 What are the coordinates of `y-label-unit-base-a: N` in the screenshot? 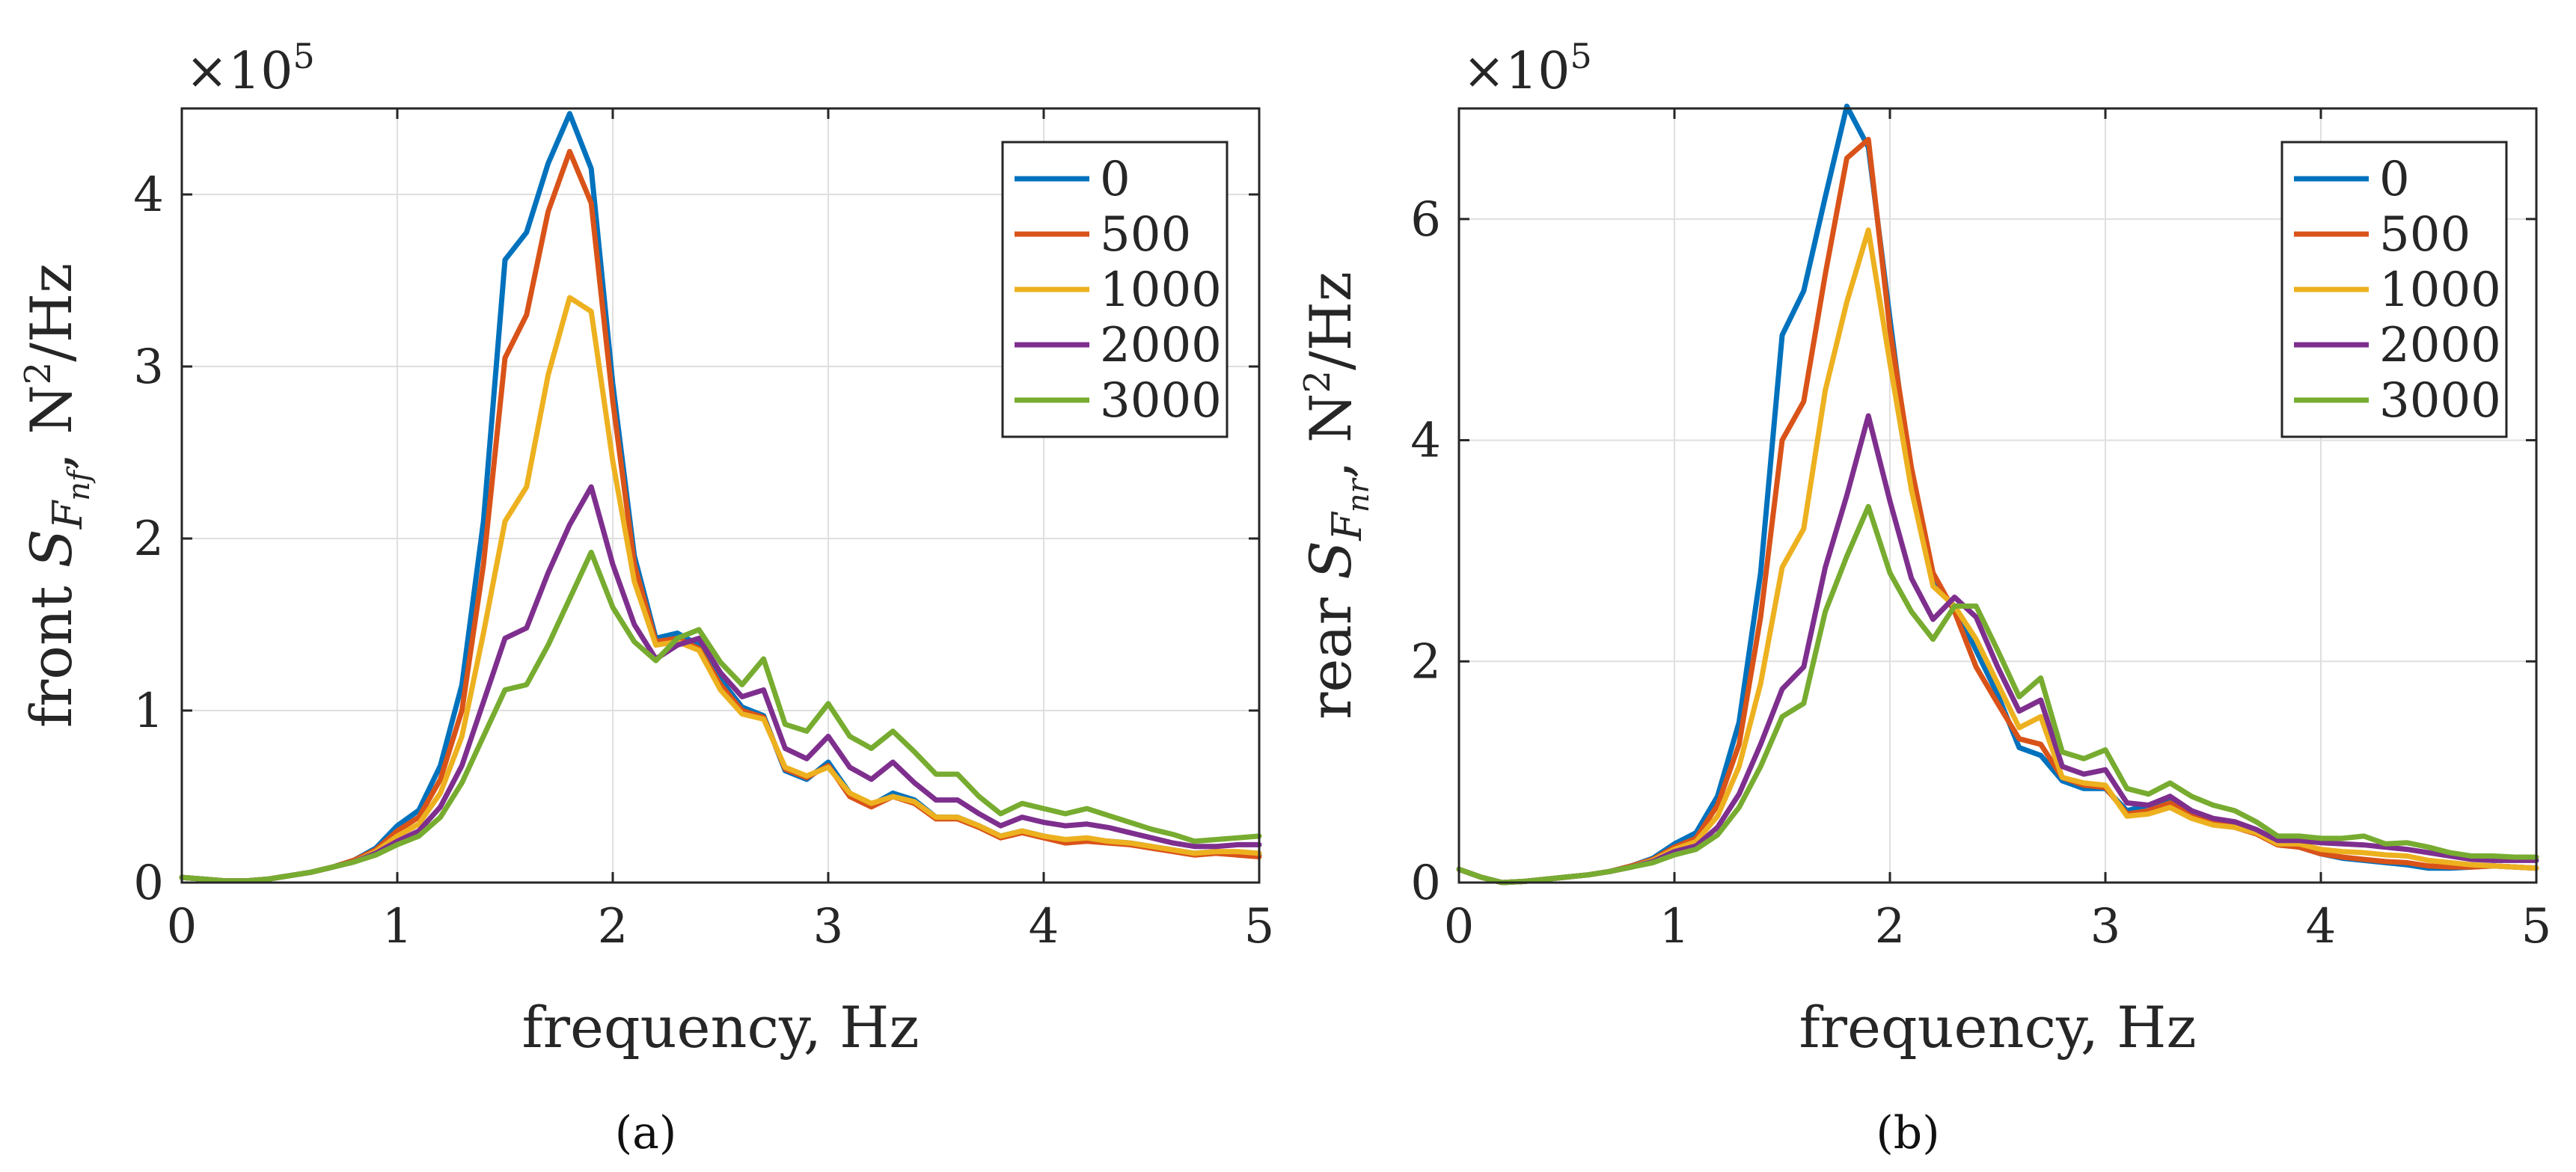 It's located at (51, 410).